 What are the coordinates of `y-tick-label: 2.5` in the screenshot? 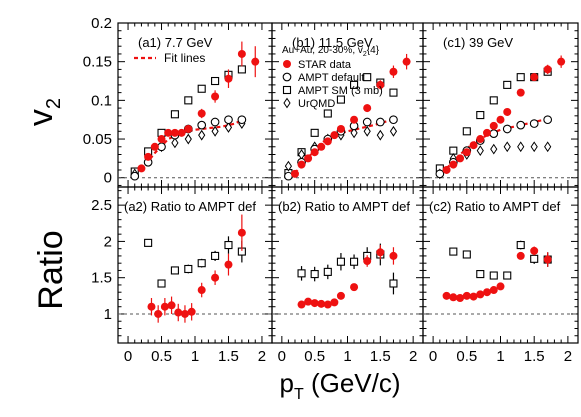 It's located at (101, 205).